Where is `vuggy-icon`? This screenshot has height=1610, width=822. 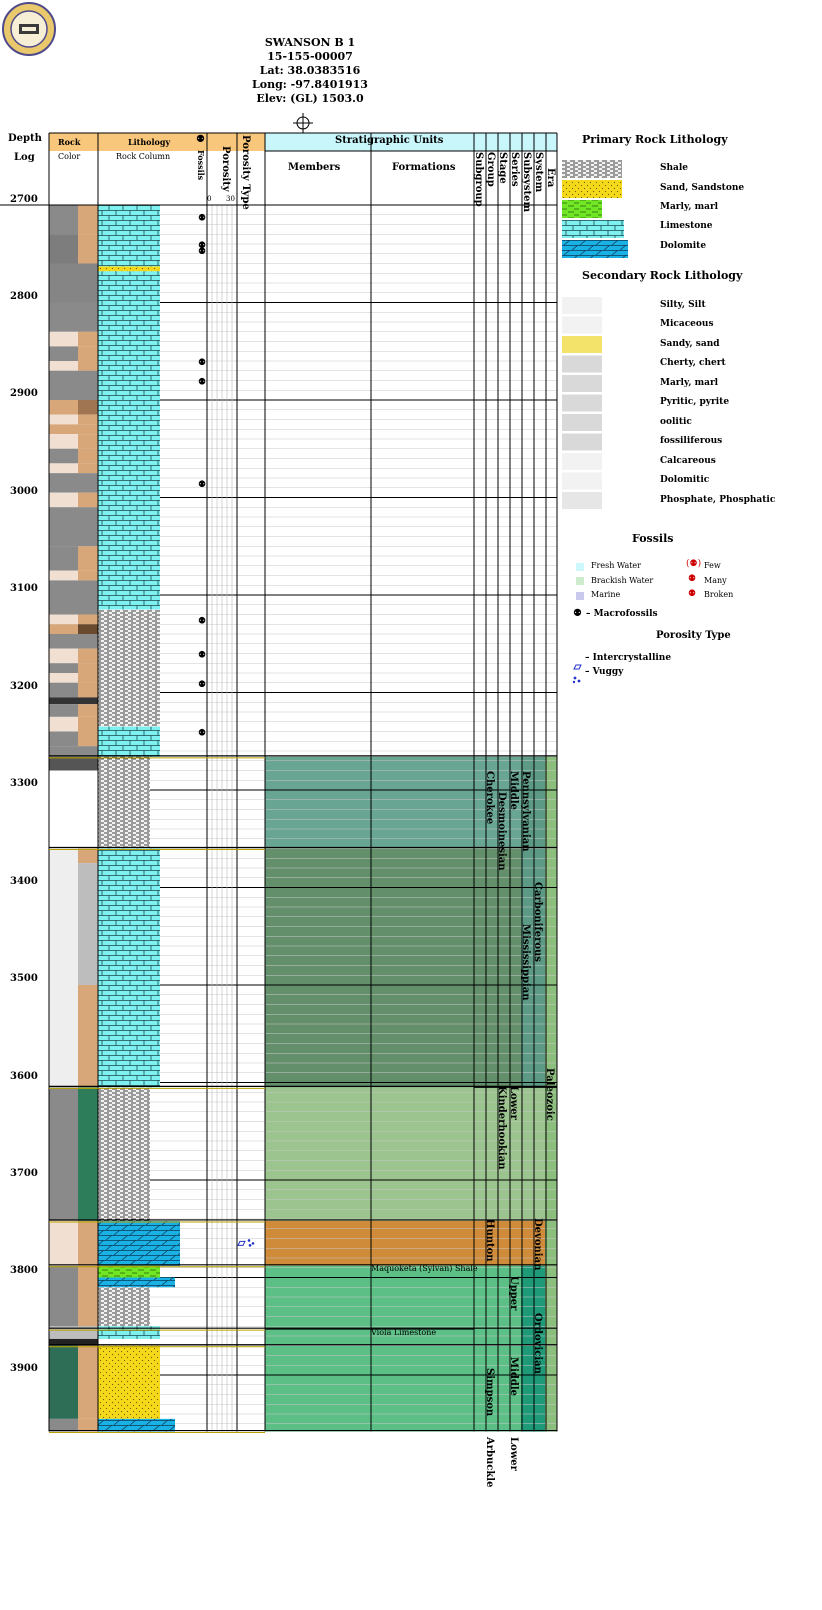
vuggy-icon is located at coordinates (577, 676).